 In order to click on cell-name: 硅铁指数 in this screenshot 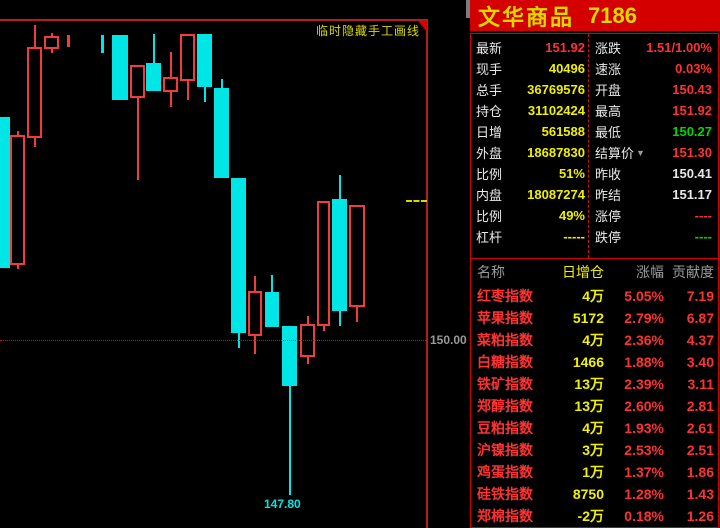, I will do `click(505, 494)`.